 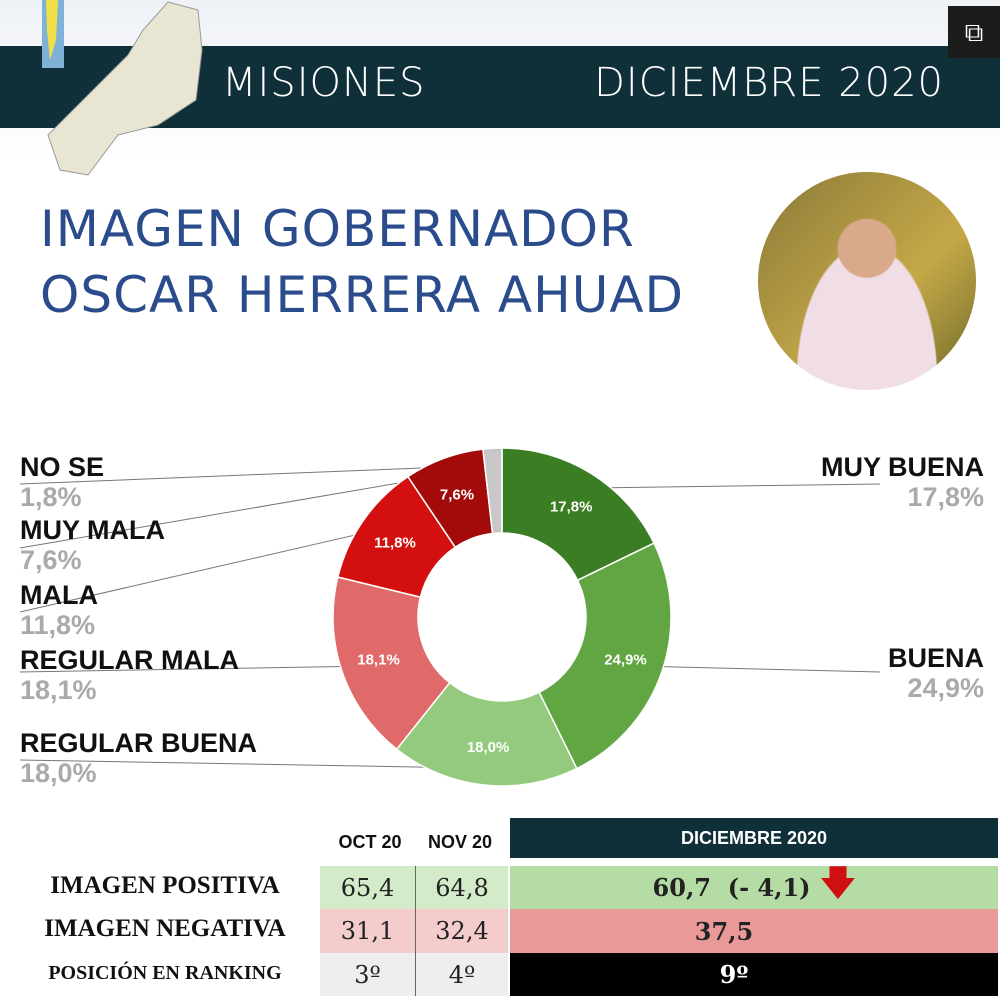 I want to click on legend-muy-mala: MUY MALA 7,6%, so click(x=92, y=545).